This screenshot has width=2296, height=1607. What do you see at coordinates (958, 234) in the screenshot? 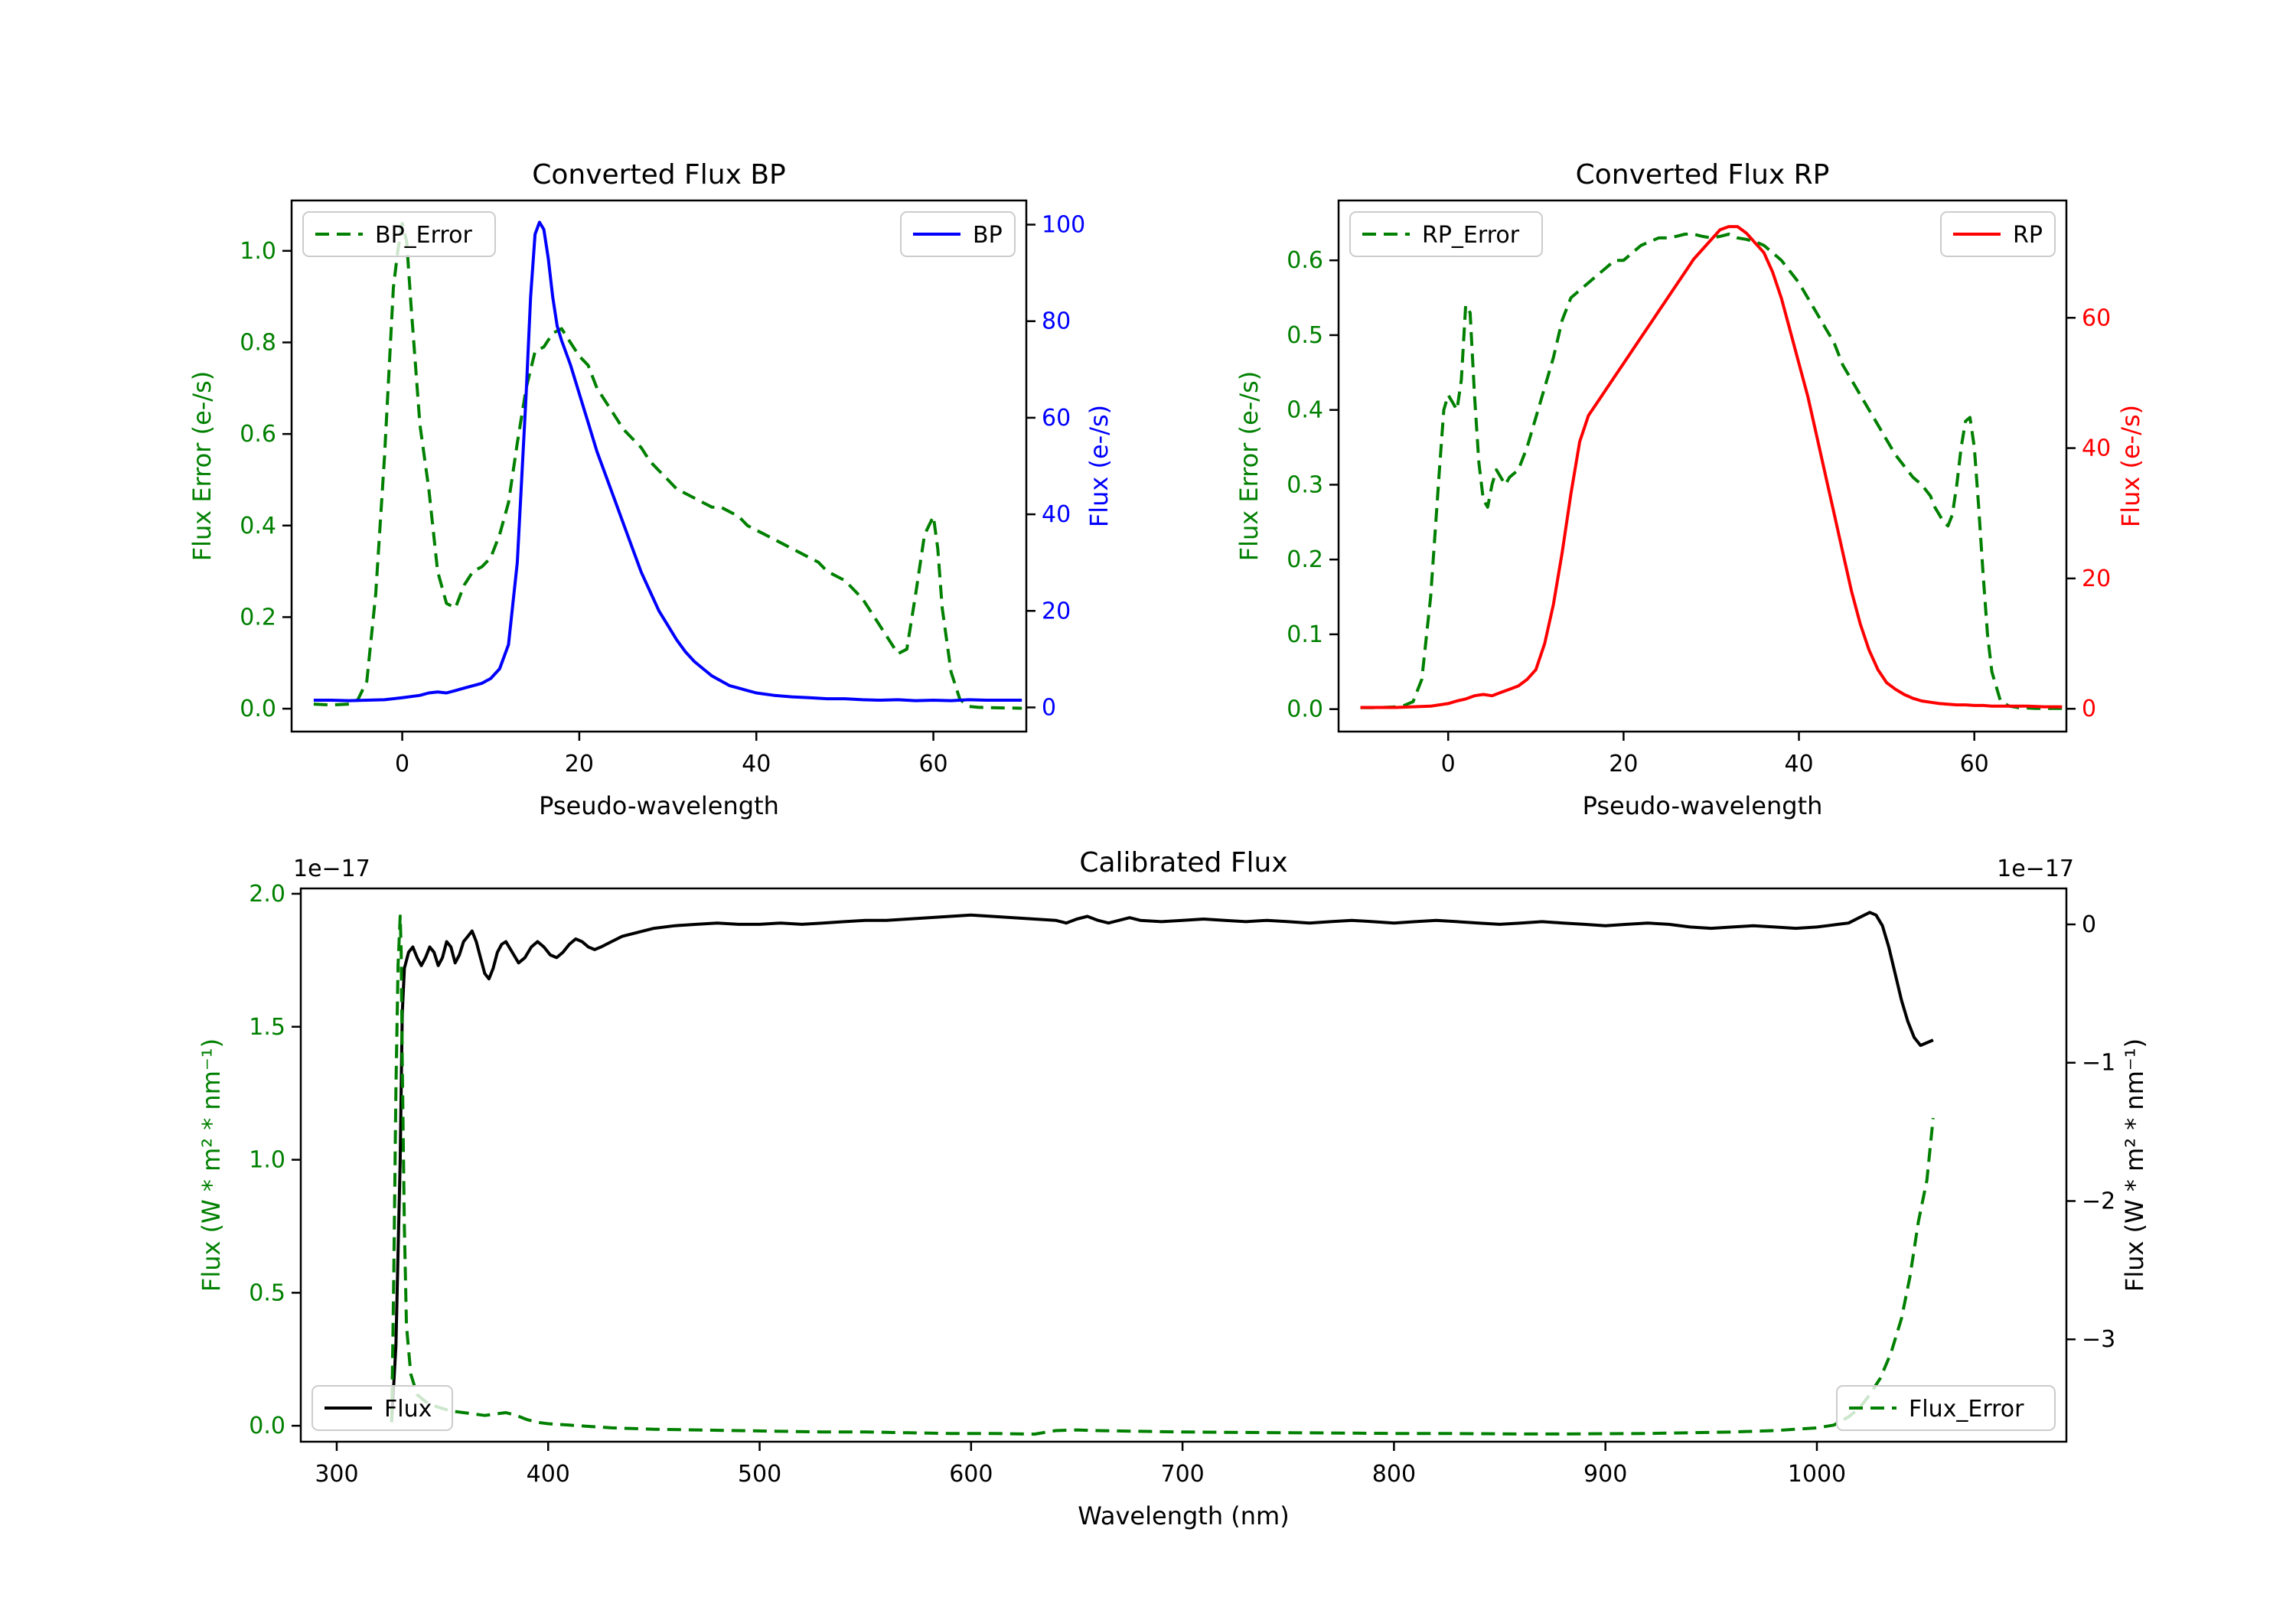
I see `legend-bp: BP` at bounding box center [958, 234].